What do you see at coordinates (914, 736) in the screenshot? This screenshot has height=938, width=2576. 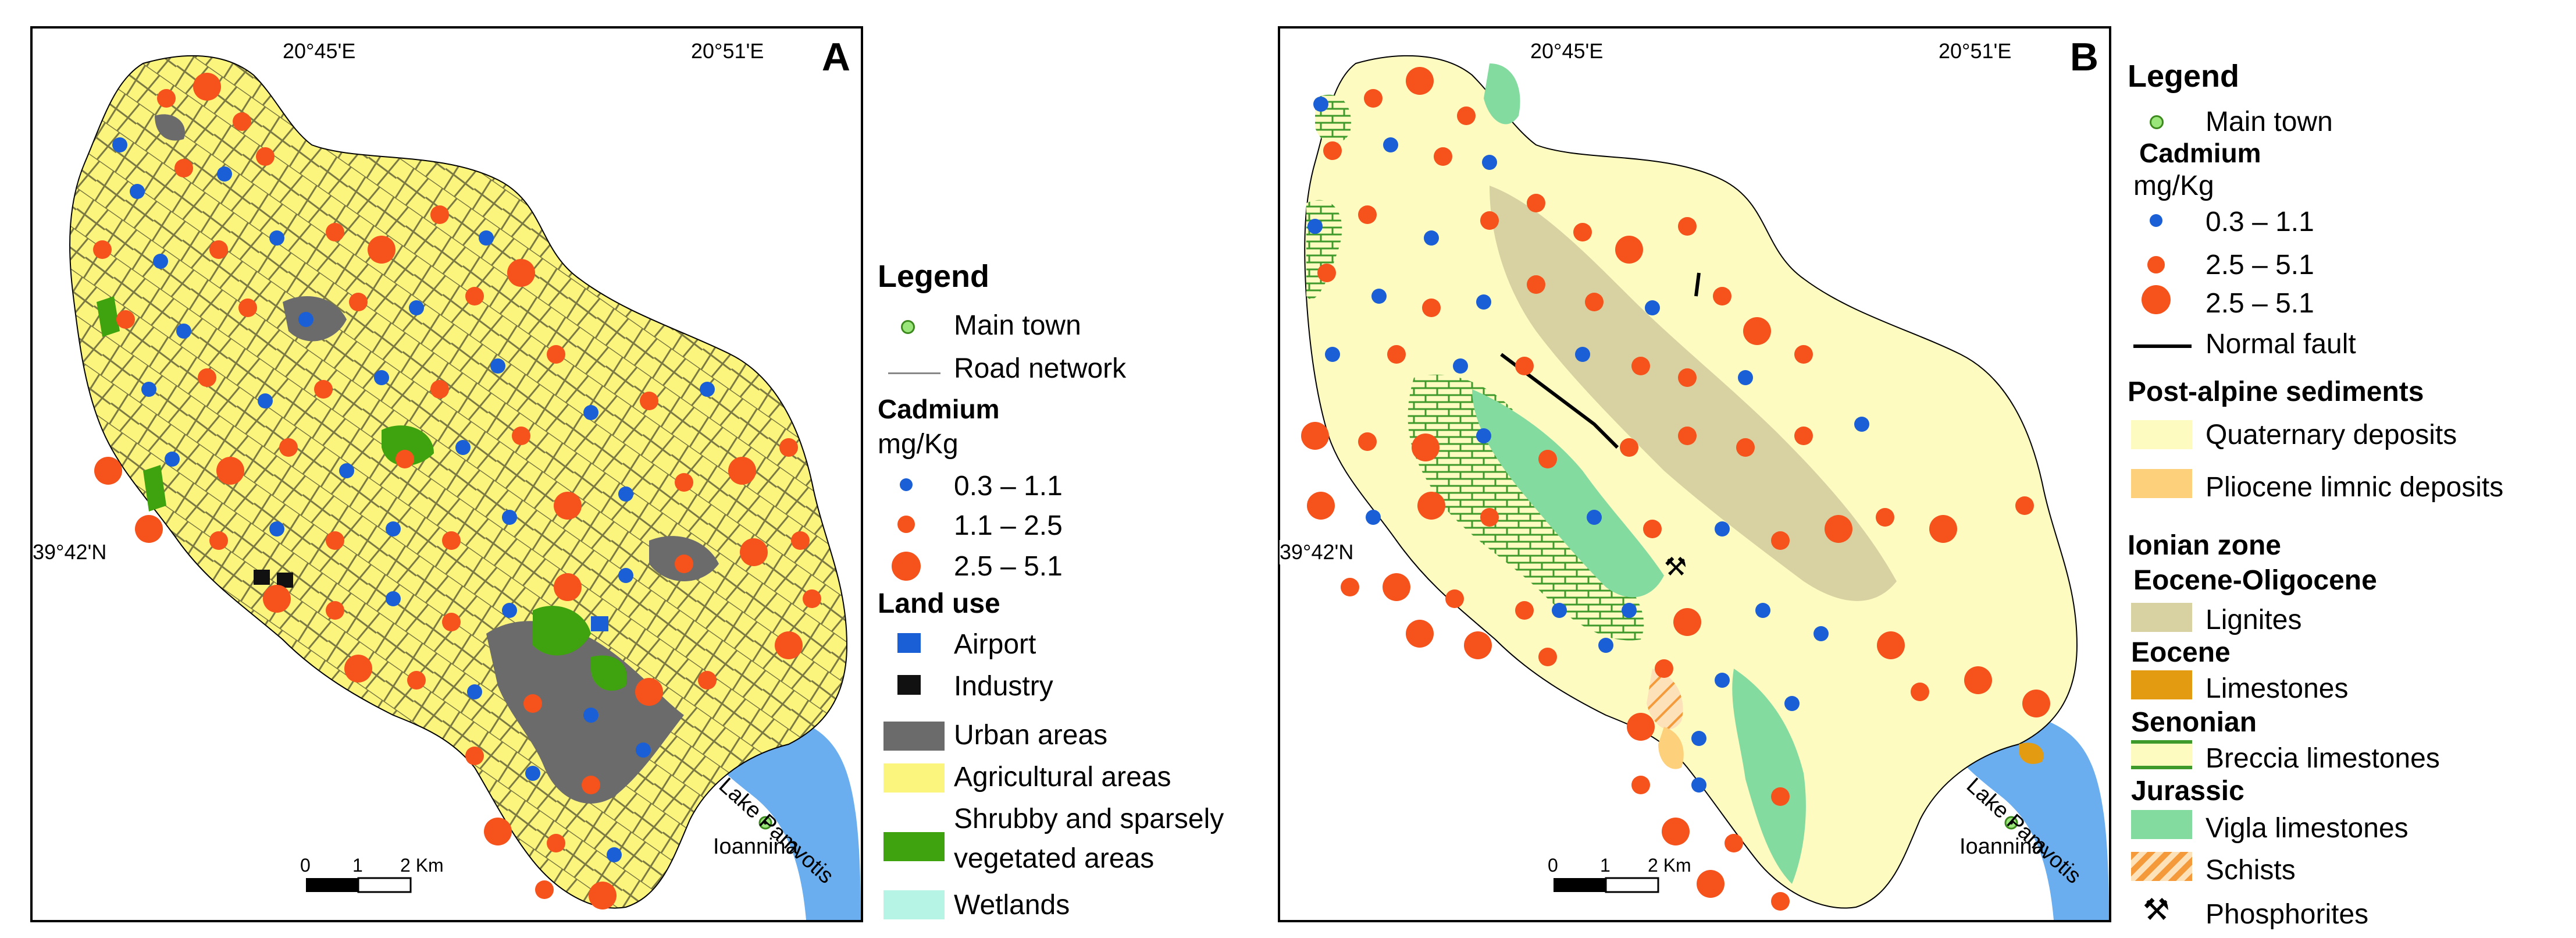 I see `urban-swatch` at bounding box center [914, 736].